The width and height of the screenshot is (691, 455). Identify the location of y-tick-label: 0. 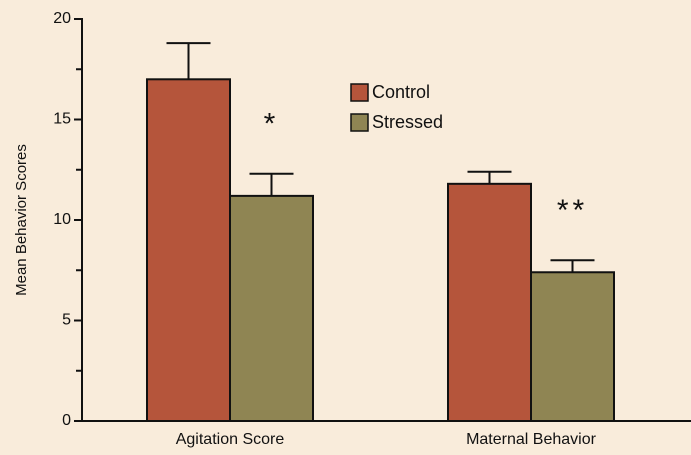
(66, 420).